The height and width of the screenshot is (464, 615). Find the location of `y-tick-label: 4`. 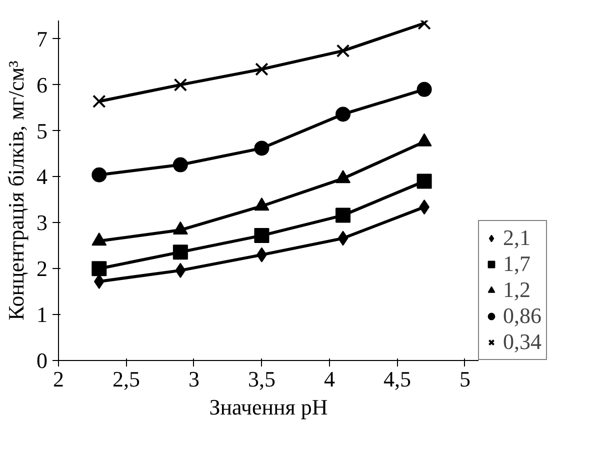

y-tick-label: 4 is located at coordinates (42, 177).